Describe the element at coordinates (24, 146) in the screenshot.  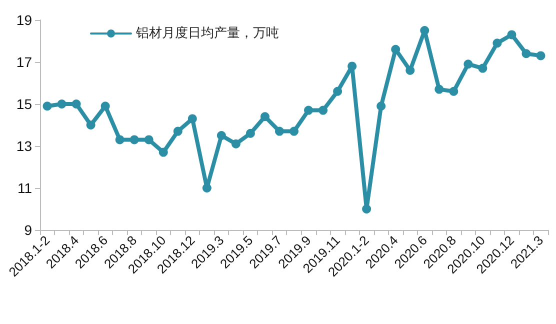
I see `y-tick-label: 13` at that location.